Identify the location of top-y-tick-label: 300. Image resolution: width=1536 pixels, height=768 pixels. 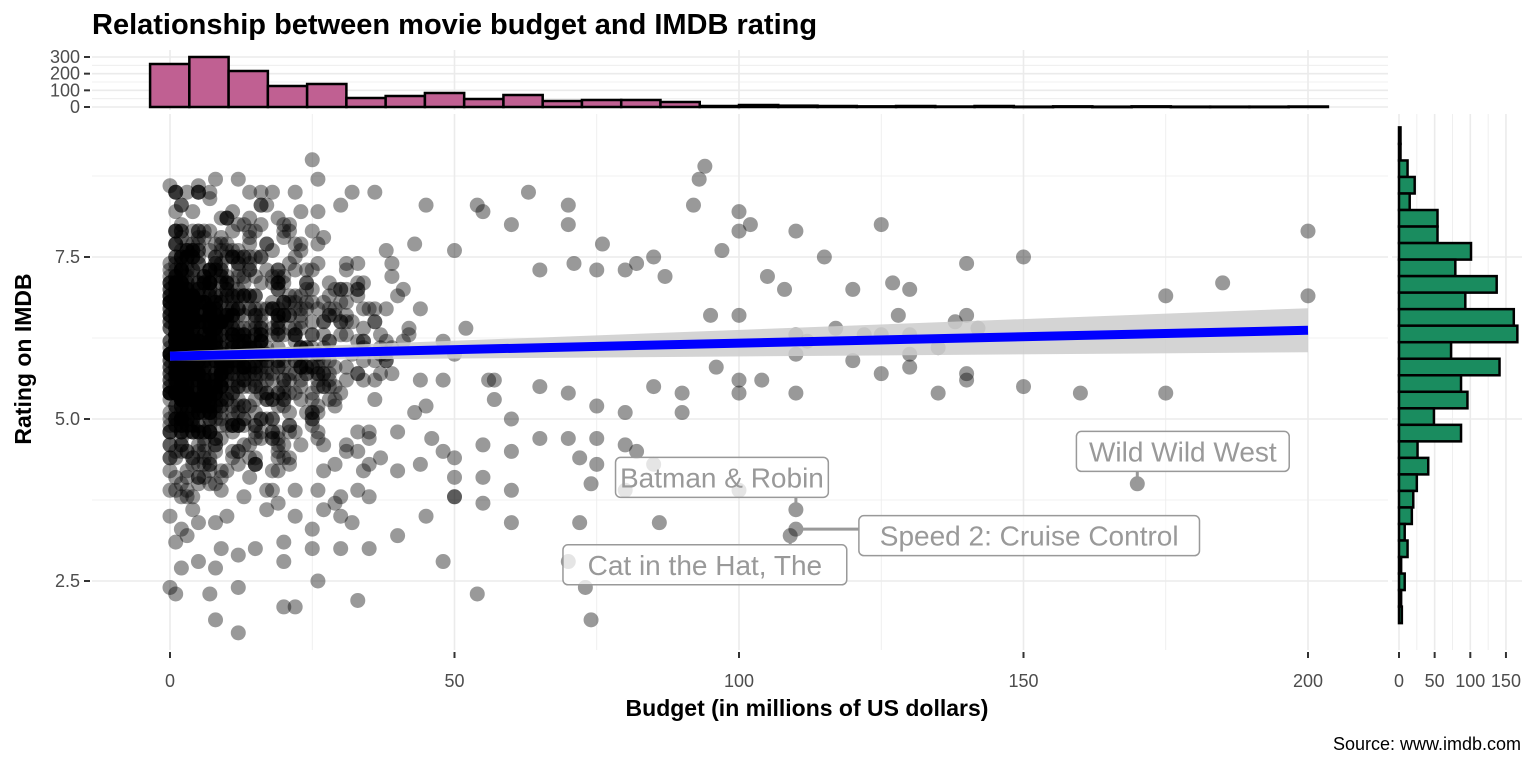
(65, 57).